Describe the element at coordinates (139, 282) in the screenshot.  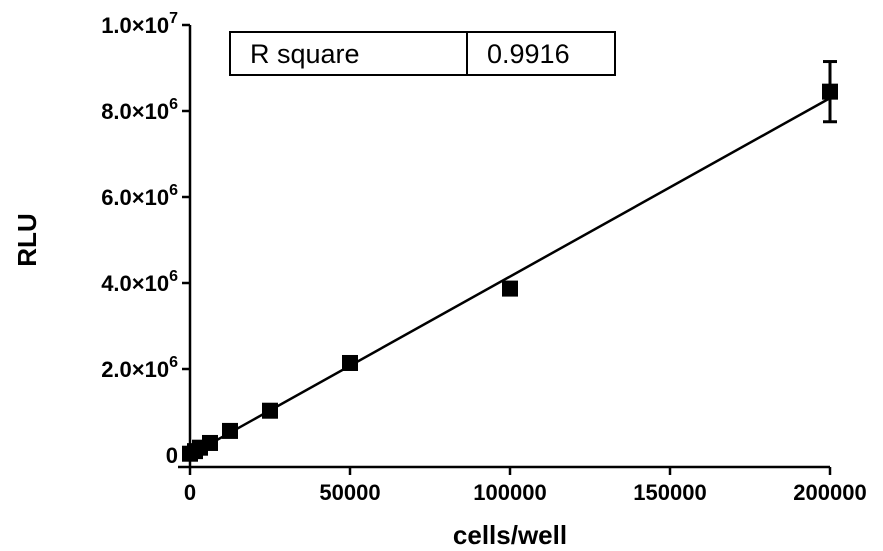
I see `y-tick-label: 4.0×10⁶` at that location.